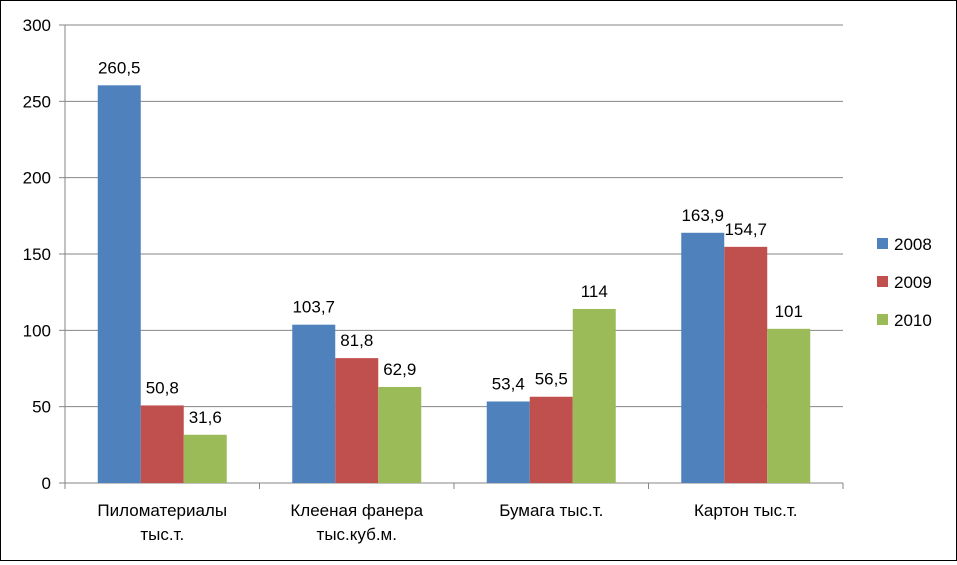  Describe the element at coordinates (162, 387) in the screenshot. I see `data-label: 50,8` at that location.